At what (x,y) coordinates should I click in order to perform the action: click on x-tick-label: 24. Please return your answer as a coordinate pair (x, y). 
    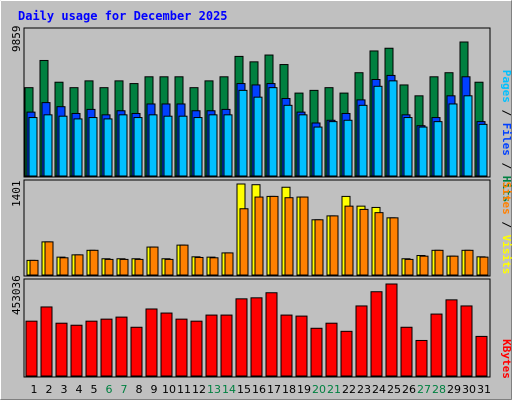
    Looking at the image, I should click on (379, 389).